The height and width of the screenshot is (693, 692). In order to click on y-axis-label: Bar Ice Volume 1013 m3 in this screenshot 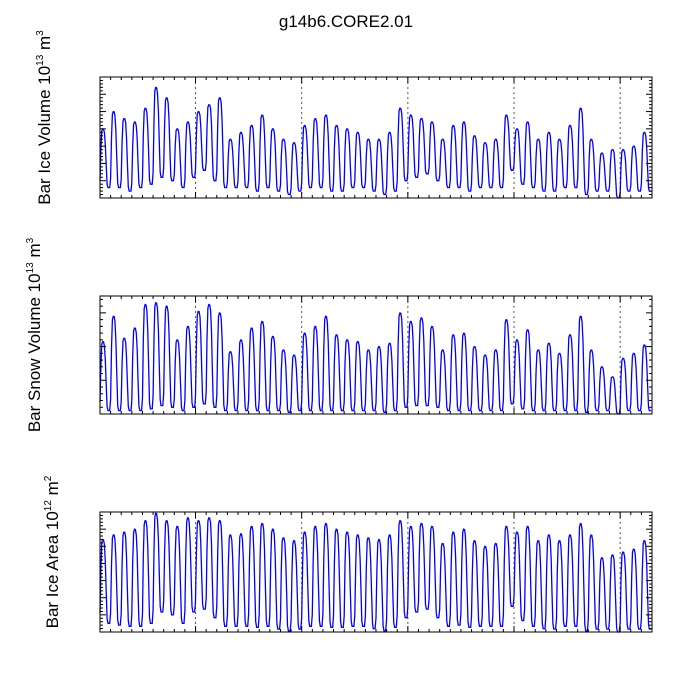, I will do `click(44, 117)`.